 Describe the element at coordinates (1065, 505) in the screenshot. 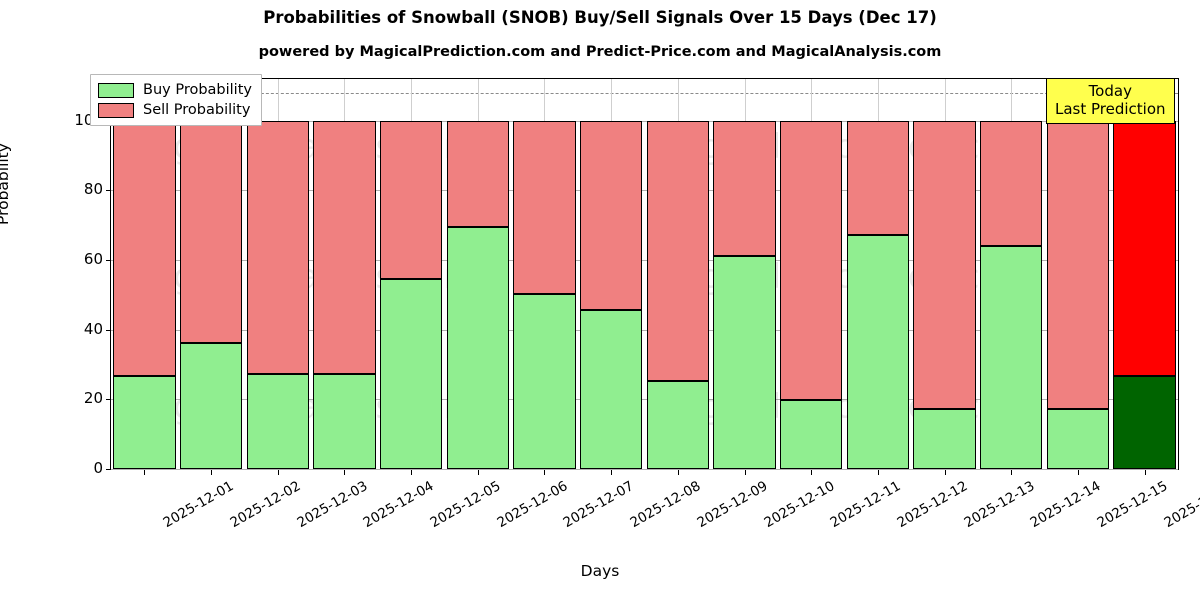

I see `x-tick-label: 2025-12-14` at that location.